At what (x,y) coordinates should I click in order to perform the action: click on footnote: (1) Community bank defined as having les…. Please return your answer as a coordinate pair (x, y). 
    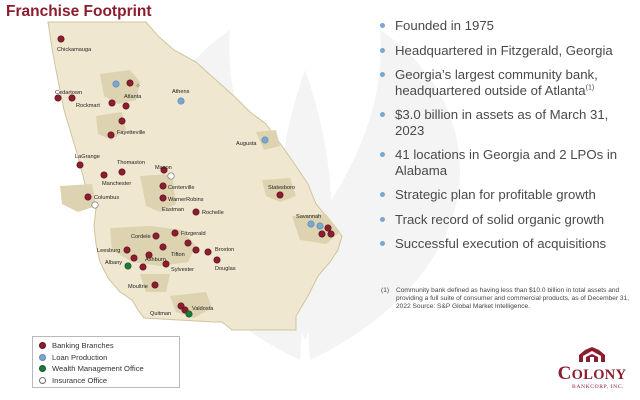
    Looking at the image, I should click on (506, 299).